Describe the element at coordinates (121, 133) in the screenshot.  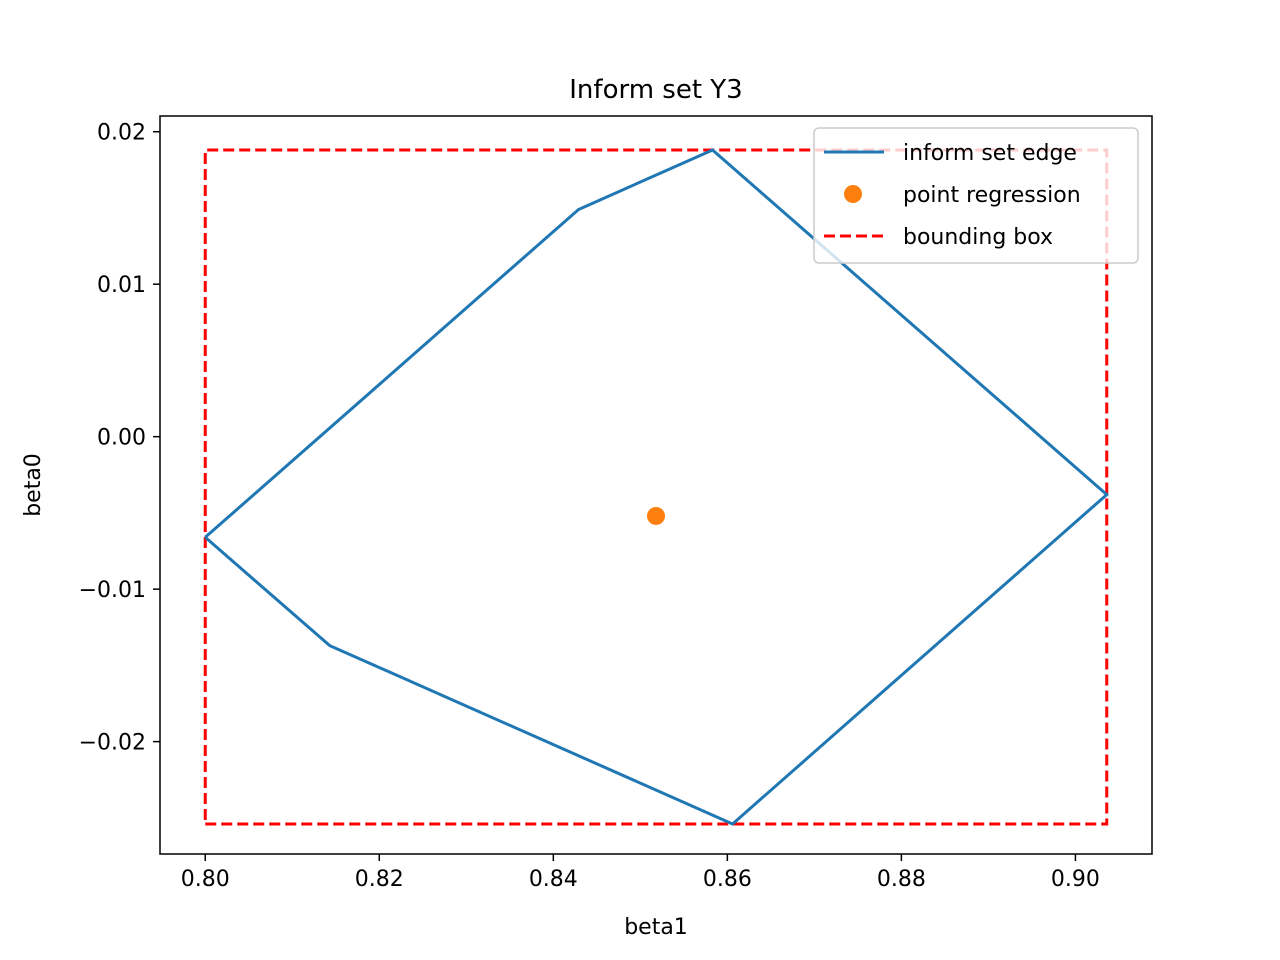
I see `y-tick-label: 0.02` at that location.